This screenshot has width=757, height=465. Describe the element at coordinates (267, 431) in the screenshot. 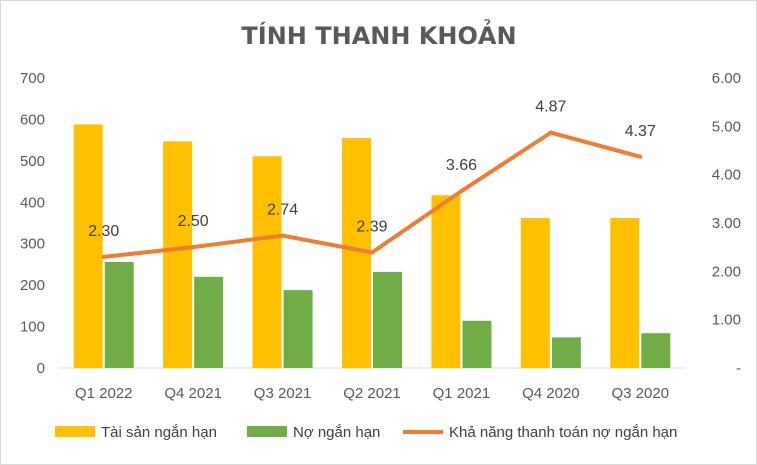

I see `legend-swatch-no` at that location.